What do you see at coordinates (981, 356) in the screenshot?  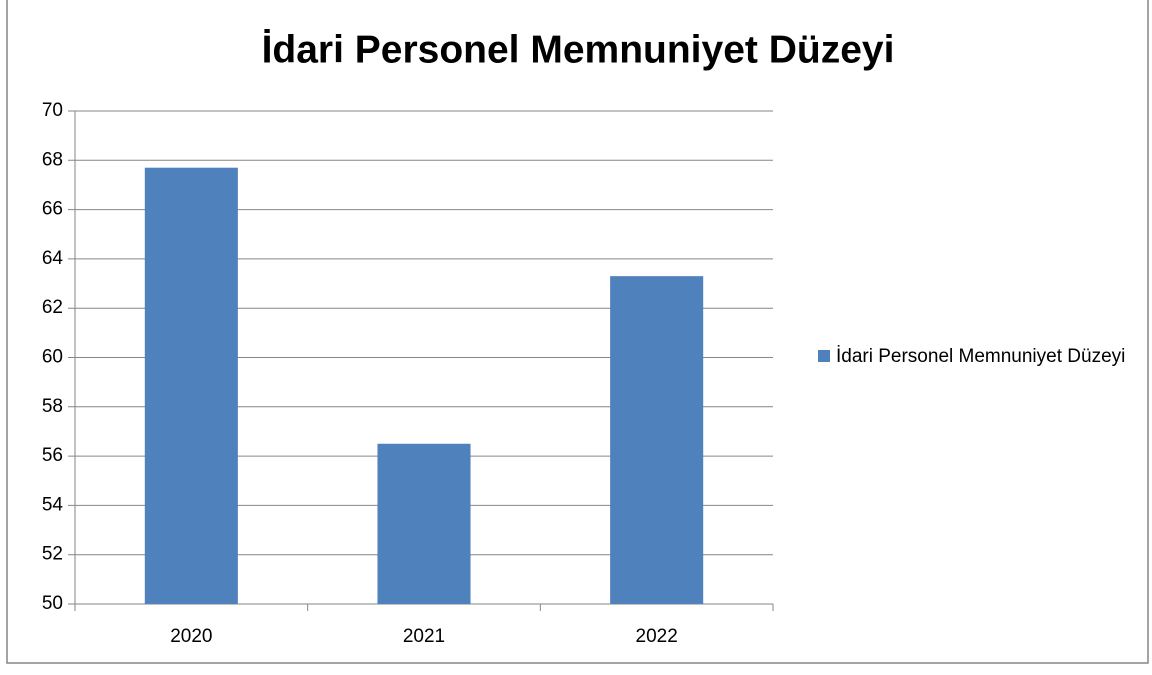 I see `legend-label: İdari Personel Memnuniyet Düzeyi` at bounding box center [981, 356].